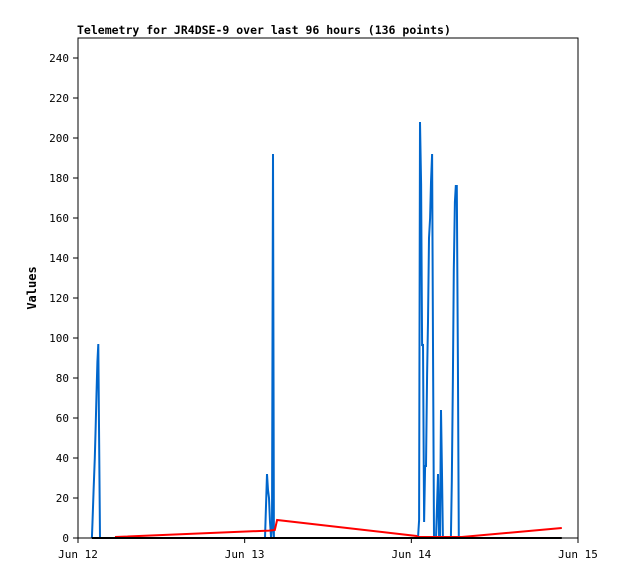 Image resolution: width=618 pixels, height=579 pixels. Describe the element at coordinates (59, 258) in the screenshot. I see `y-tick-label: 140` at that location.